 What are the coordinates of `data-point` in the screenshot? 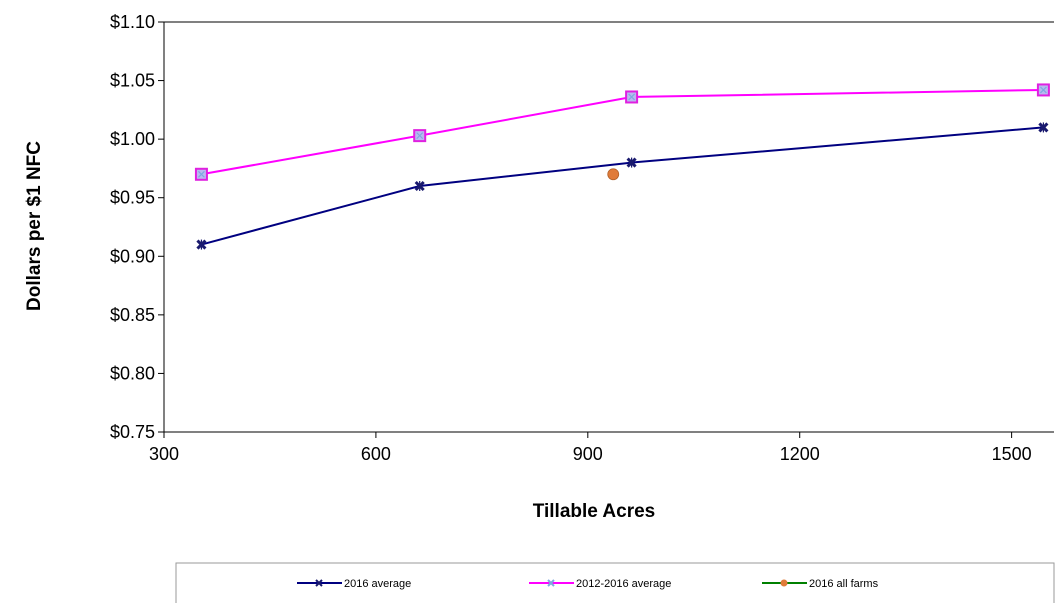 It's located at (613, 174).